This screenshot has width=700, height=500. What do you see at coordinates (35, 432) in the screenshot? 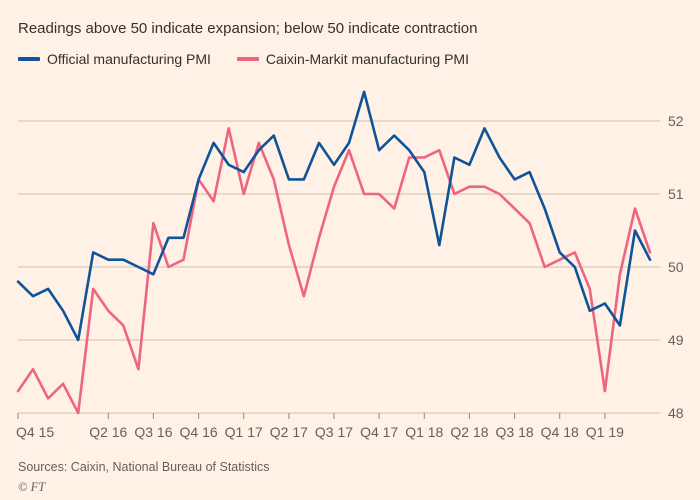
I see `x-axis-label: Q4 15` at bounding box center [35, 432].